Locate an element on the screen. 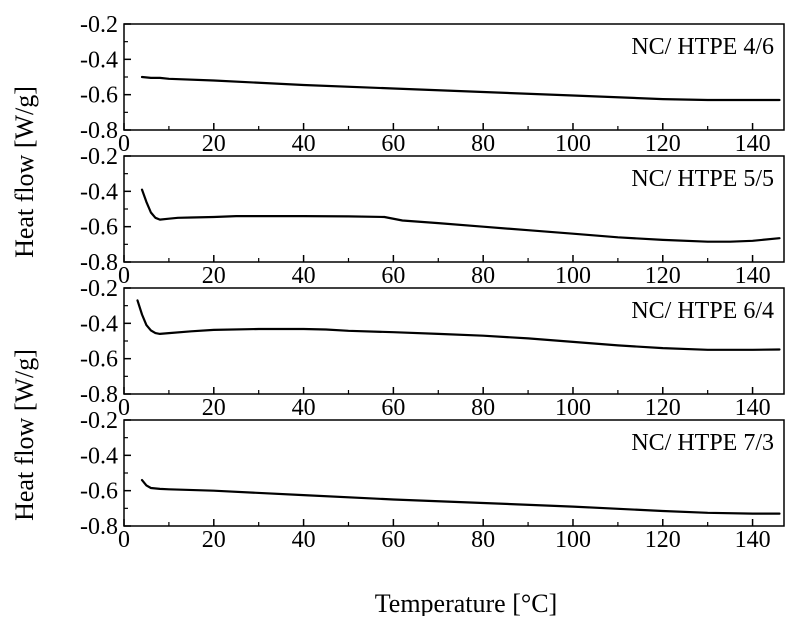  series-label: NC/ HTPE 5/5 is located at coordinates (702, 179).